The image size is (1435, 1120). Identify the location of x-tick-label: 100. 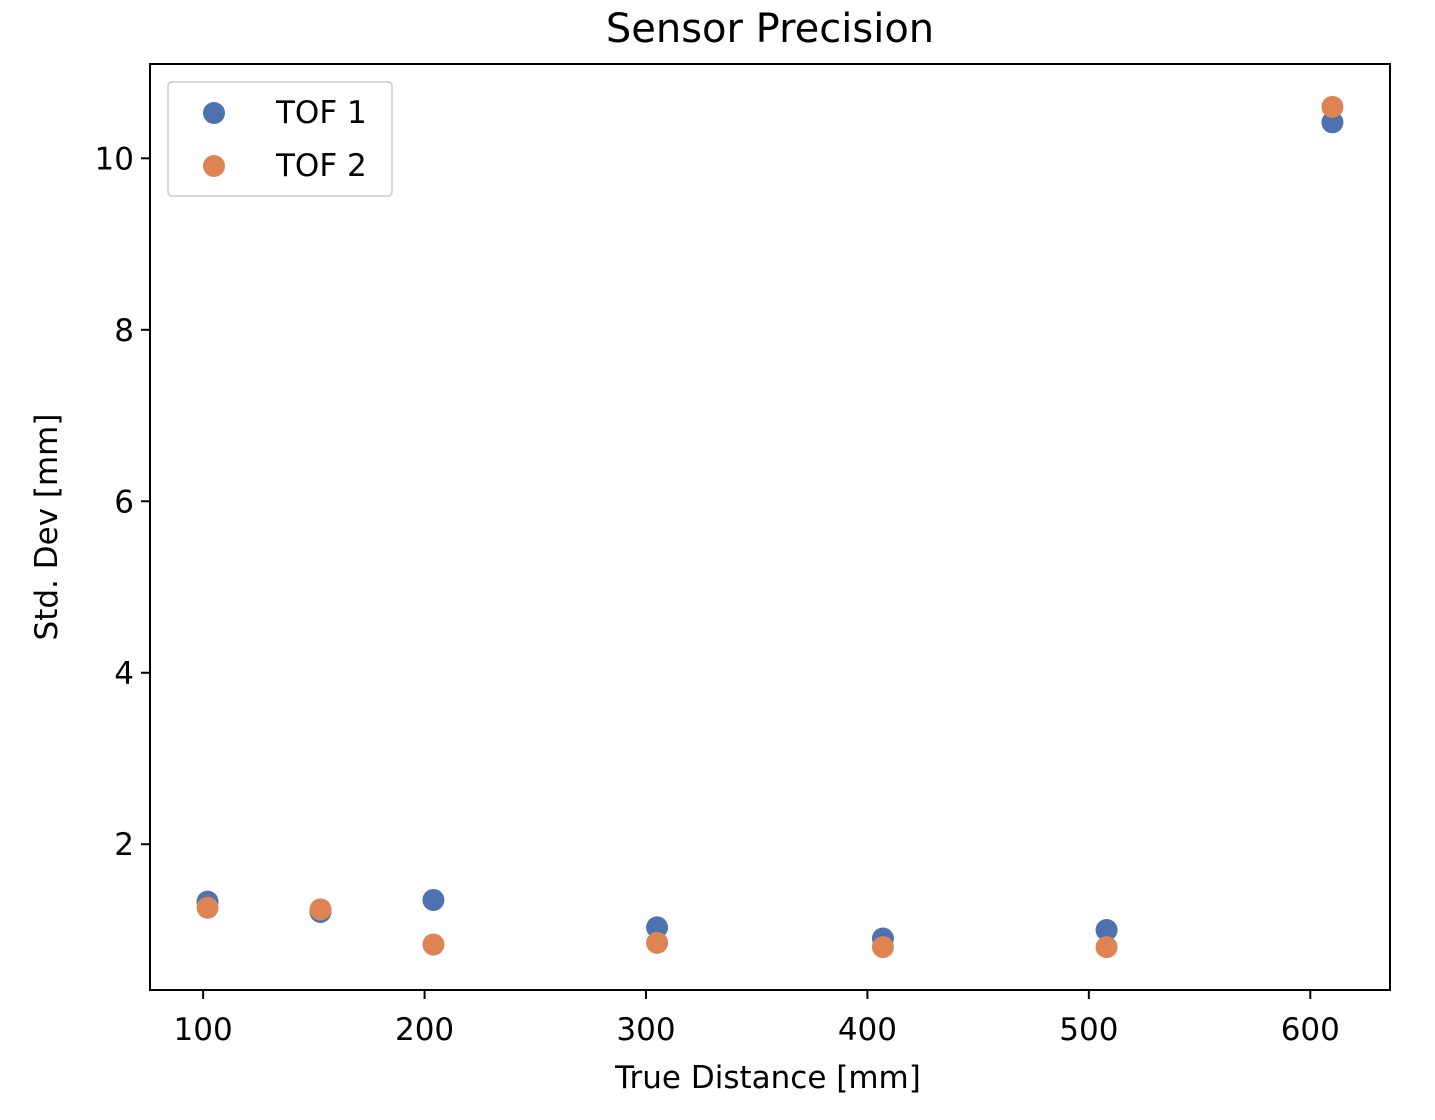
(203, 1030).